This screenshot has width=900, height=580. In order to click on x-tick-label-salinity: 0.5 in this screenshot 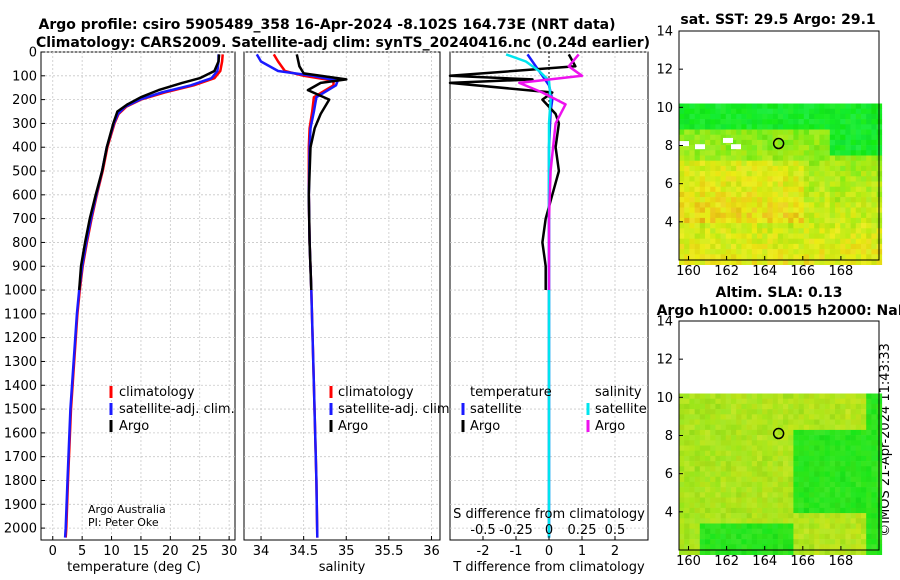, I will do `click(615, 530)`.